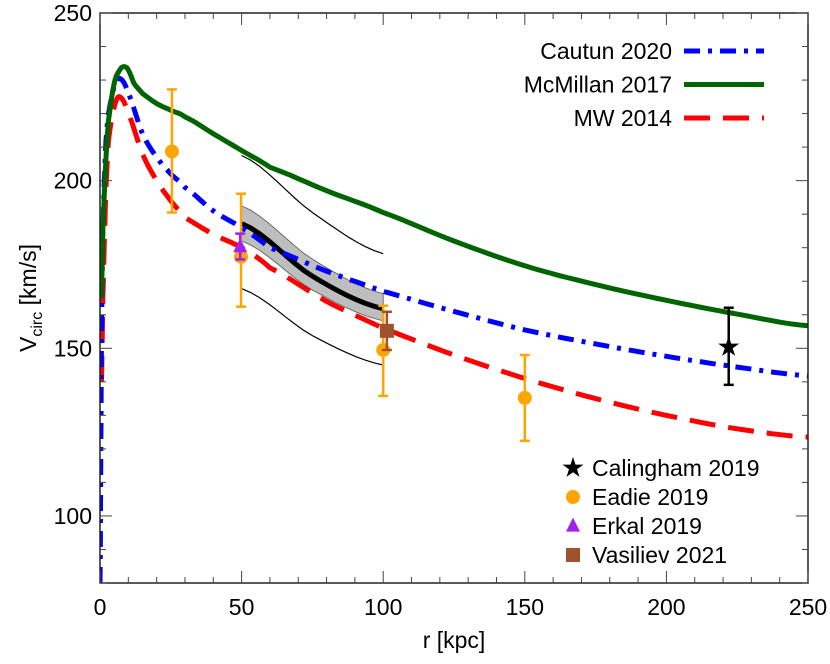 The image size is (830, 664). I want to click on legend-label: Eadie 2019, so click(650, 497).